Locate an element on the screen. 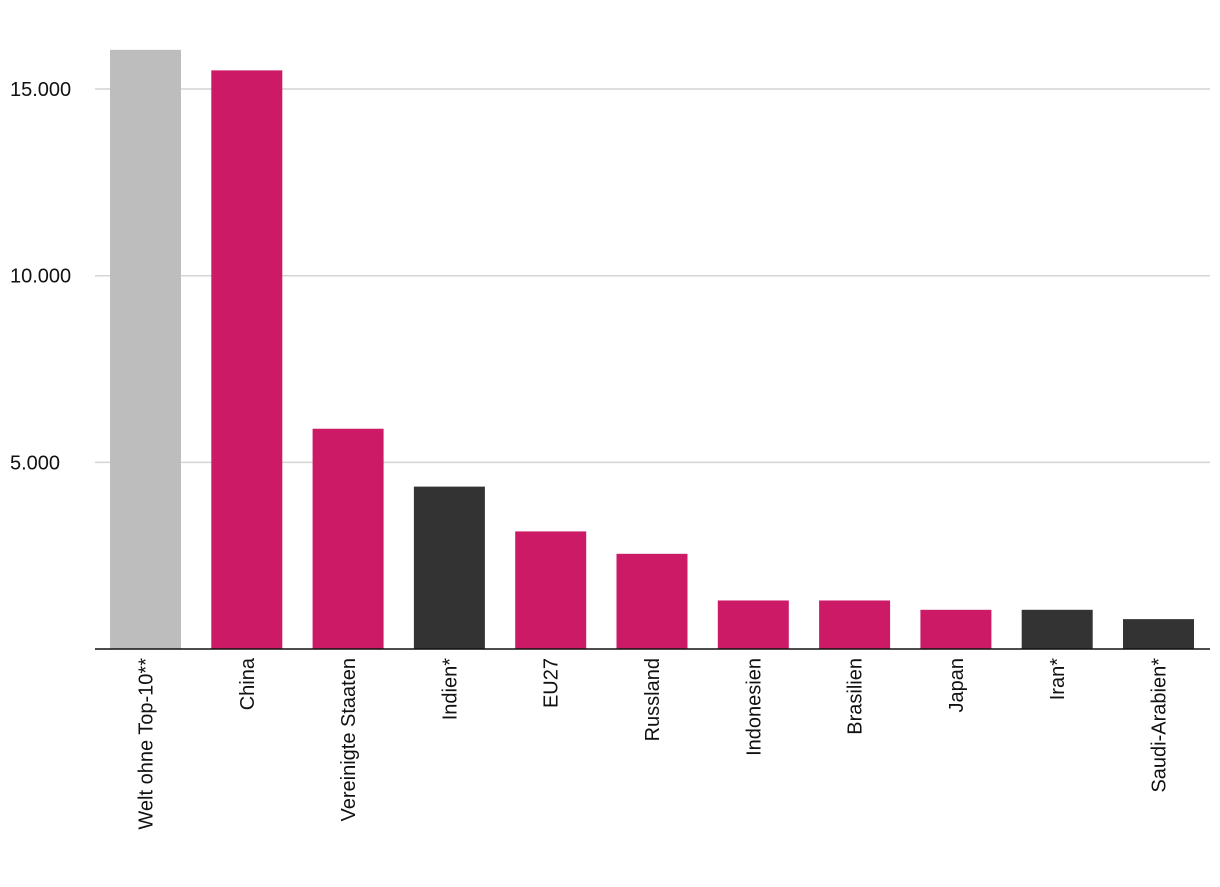  x-category-label: Vereinigte Staaten is located at coordinates (349, 739).